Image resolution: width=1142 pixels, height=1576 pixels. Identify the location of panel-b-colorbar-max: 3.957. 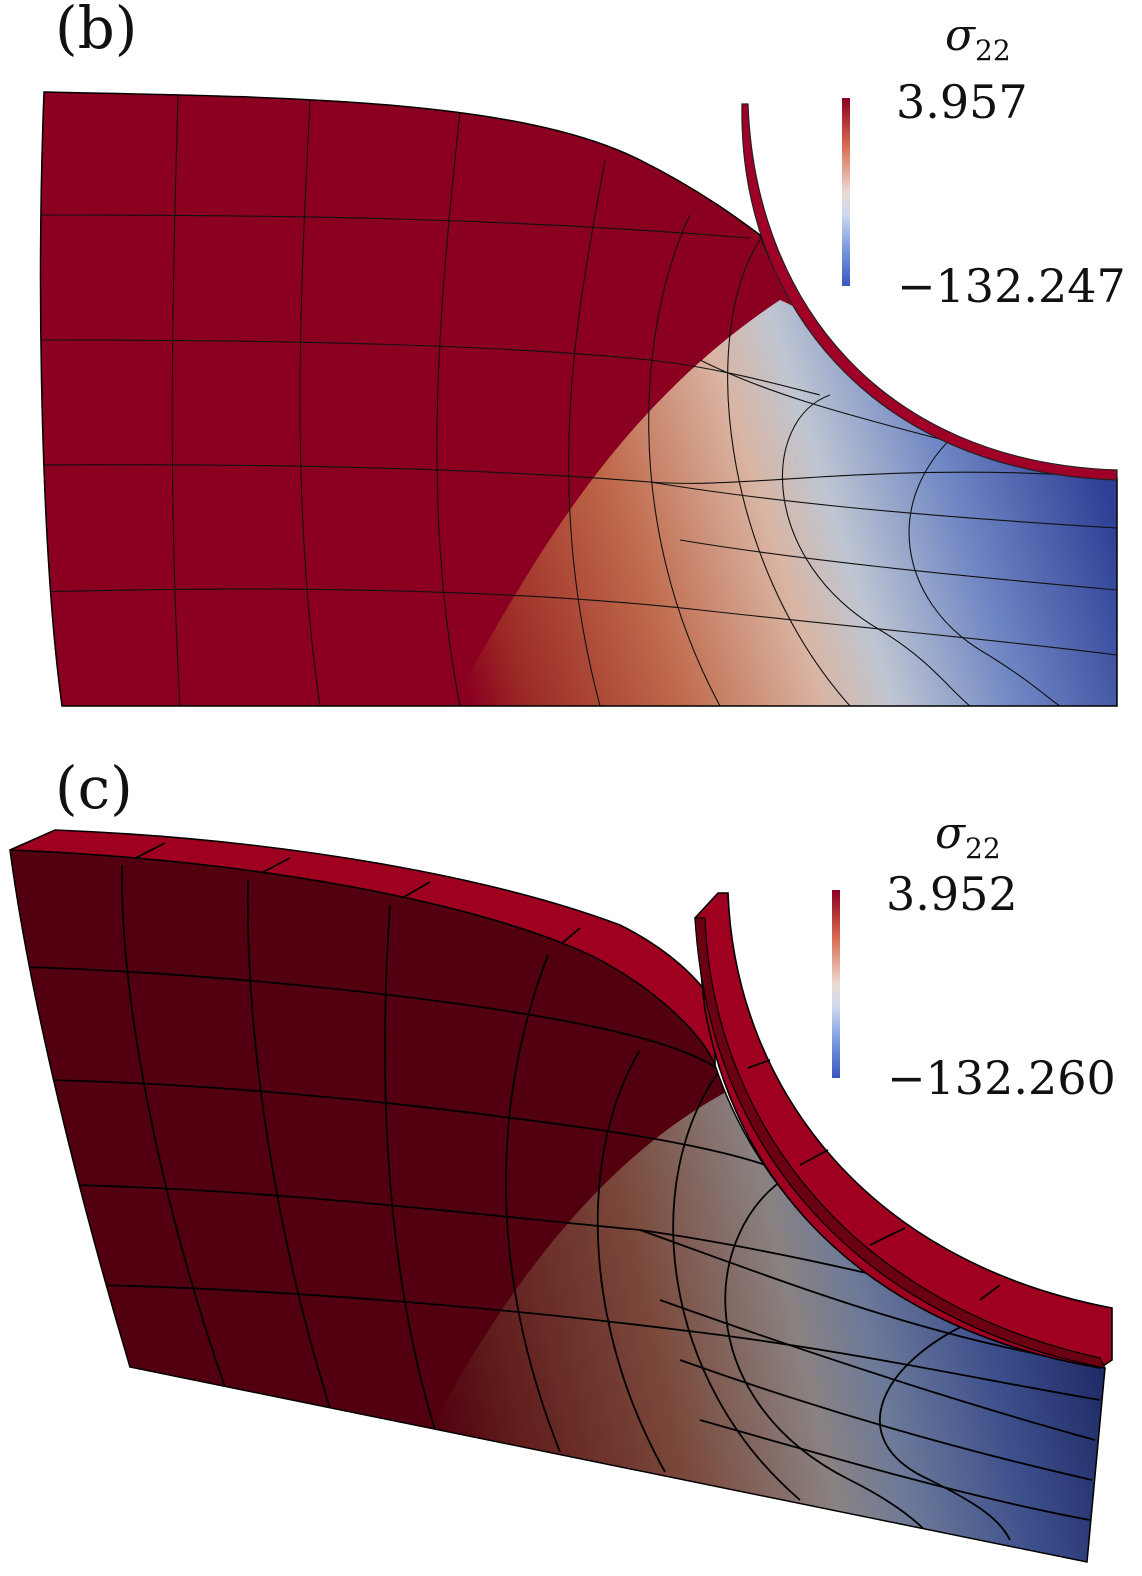
(962, 102).